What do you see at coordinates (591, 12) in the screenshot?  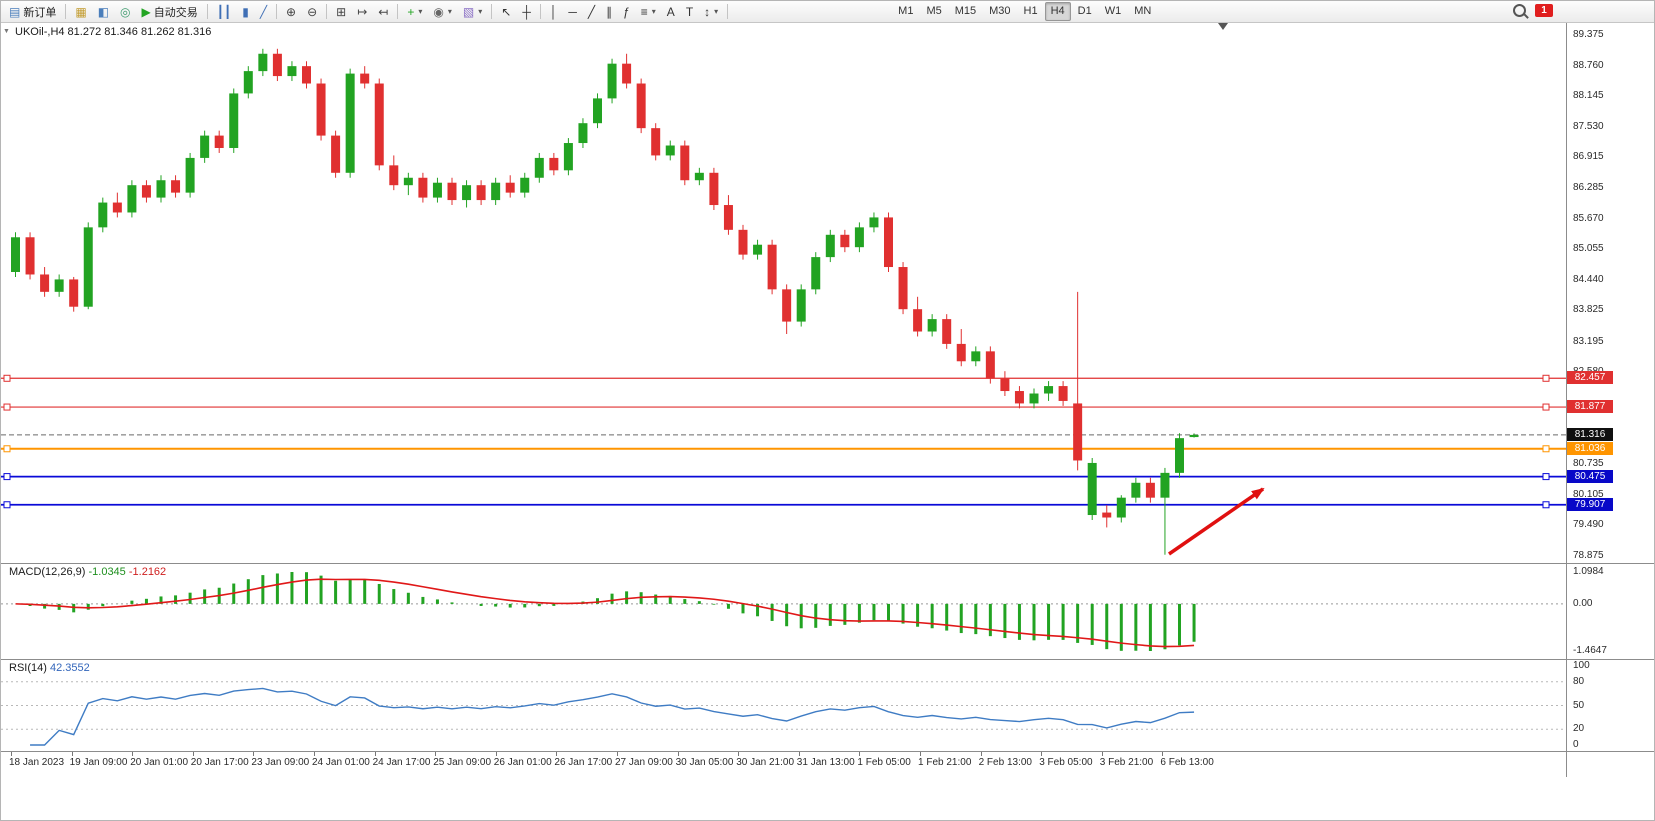 I see `trendline-button: ╱` at bounding box center [591, 12].